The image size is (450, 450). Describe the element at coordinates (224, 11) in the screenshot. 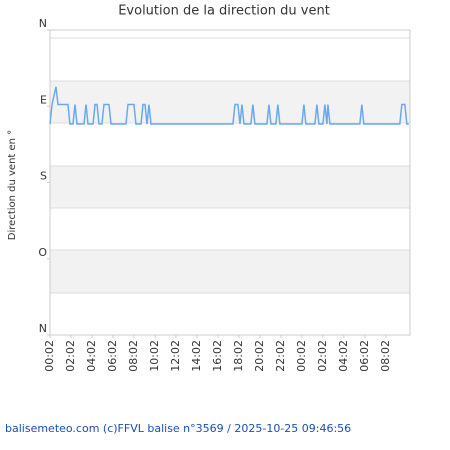

I see `chart-title: Evolution de la direction du vent` at that location.